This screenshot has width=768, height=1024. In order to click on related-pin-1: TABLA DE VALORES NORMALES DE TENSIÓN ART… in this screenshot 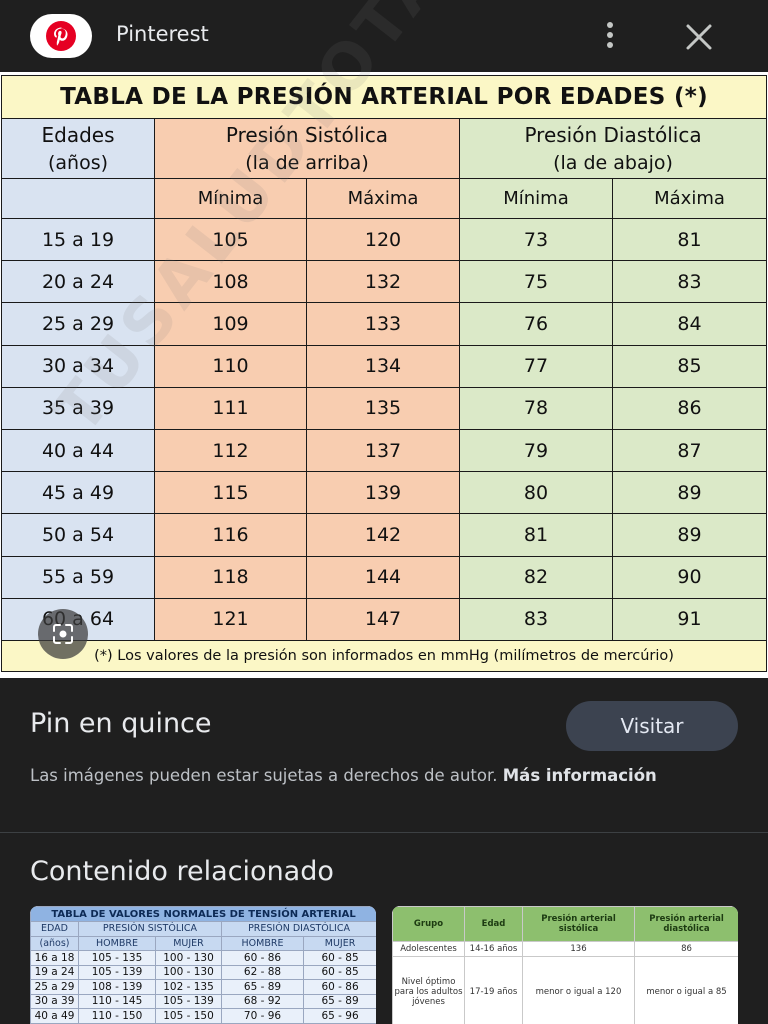, I will do `click(203, 965)`.